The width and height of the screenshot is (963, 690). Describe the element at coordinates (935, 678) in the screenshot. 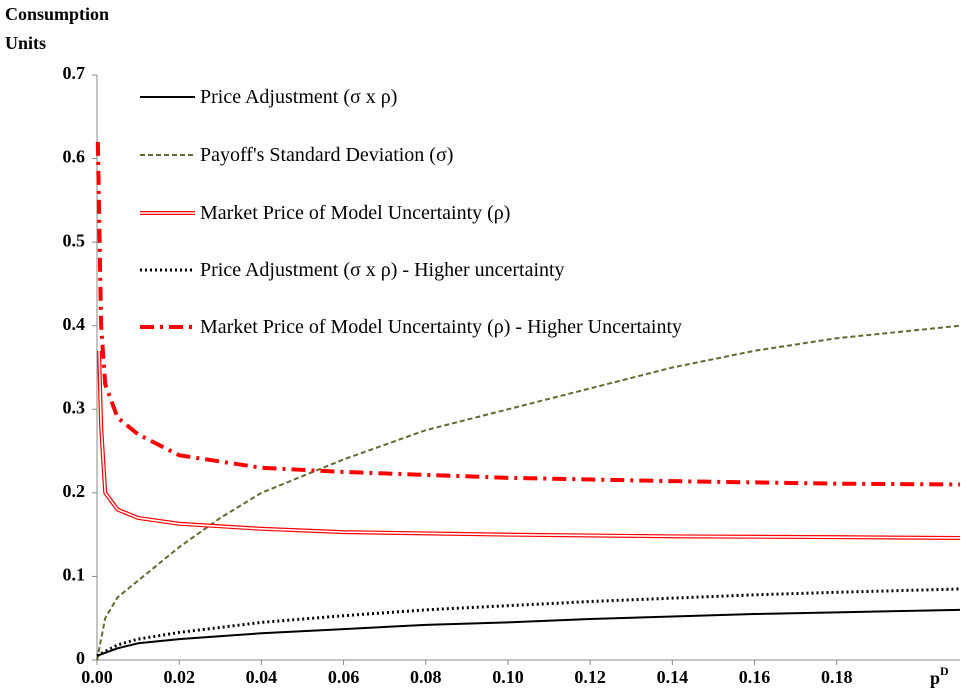

I see `x-label-base: p` at that location.